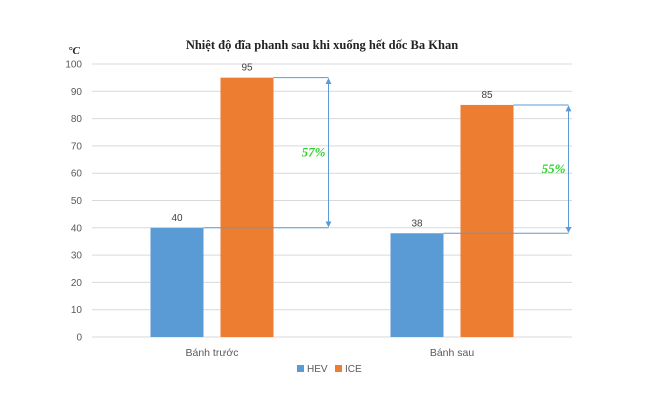 The image size is (660, 401). I want to click on percentage-label: 57%, so click(314, 152).